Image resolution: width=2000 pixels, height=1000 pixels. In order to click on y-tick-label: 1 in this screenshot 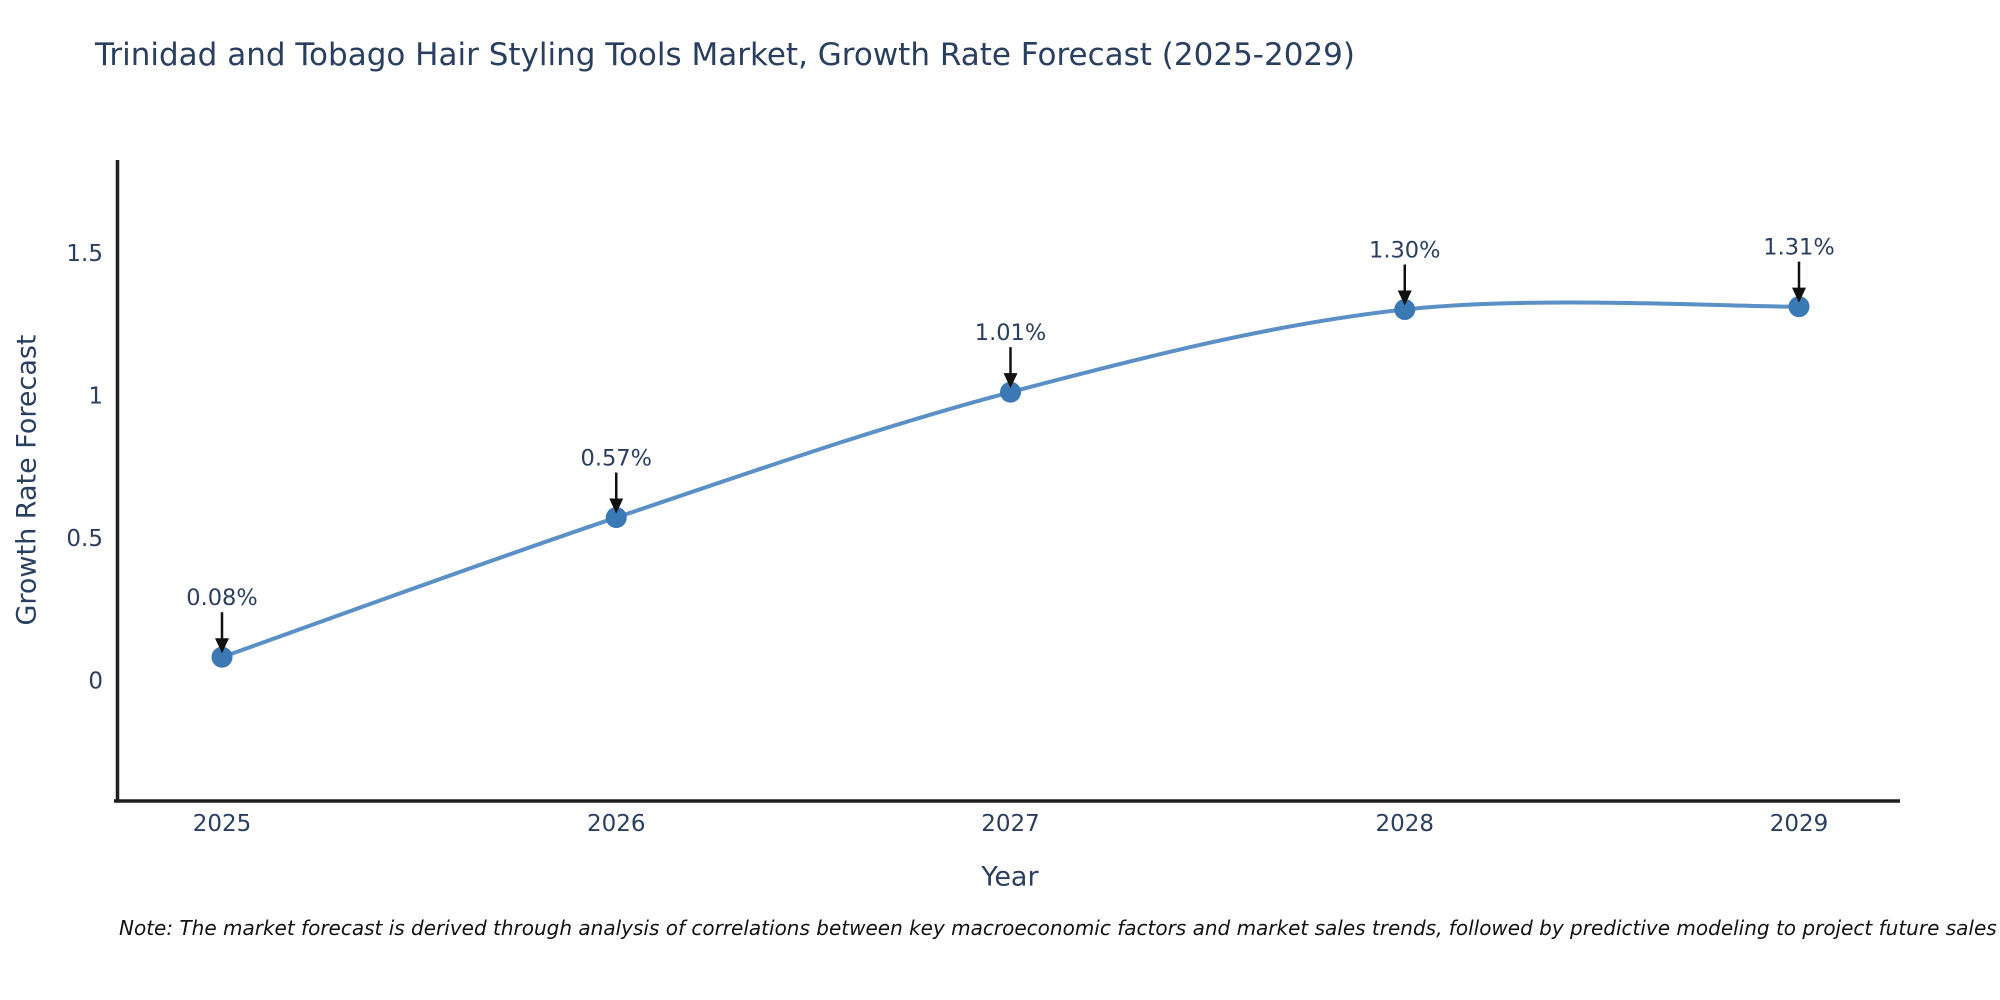, I will do `click(95, 397)`.